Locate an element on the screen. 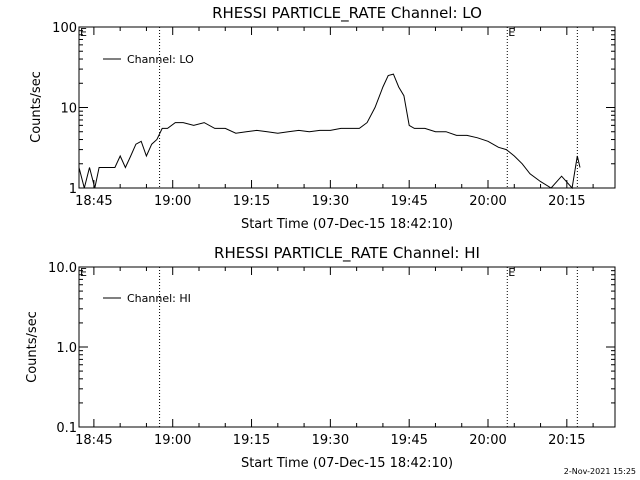 The image size is (640, 480). start-flag-hi: E is located at coordinates (83, 272).